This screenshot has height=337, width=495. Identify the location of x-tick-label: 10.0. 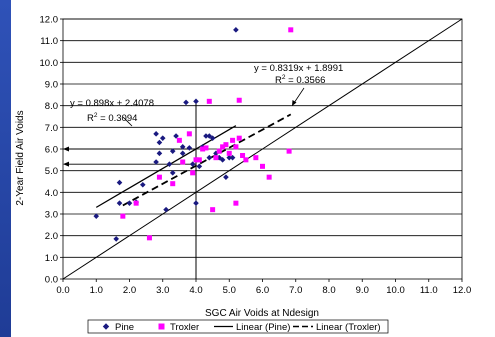
(395, 290).